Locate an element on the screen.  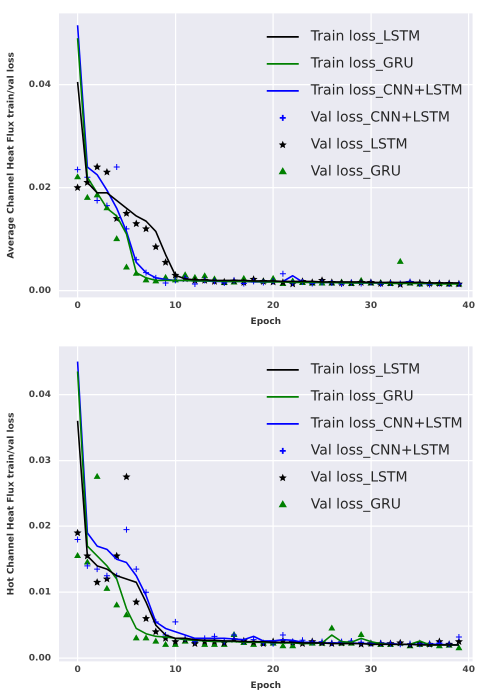
y-axis-title: Average Channel Heat Flux train/val loss is located at coordinates (11, 155).